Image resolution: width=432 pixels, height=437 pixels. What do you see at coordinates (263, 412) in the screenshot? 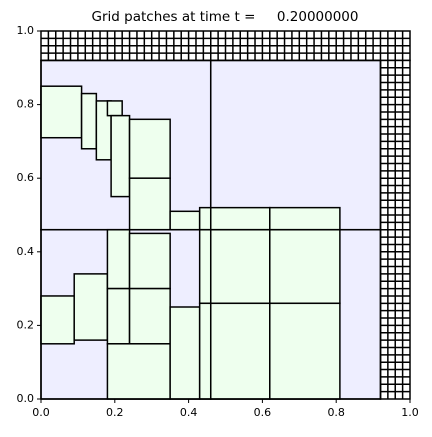
I see `x-tick-label: 0.6` at bounding box center [263, 412].